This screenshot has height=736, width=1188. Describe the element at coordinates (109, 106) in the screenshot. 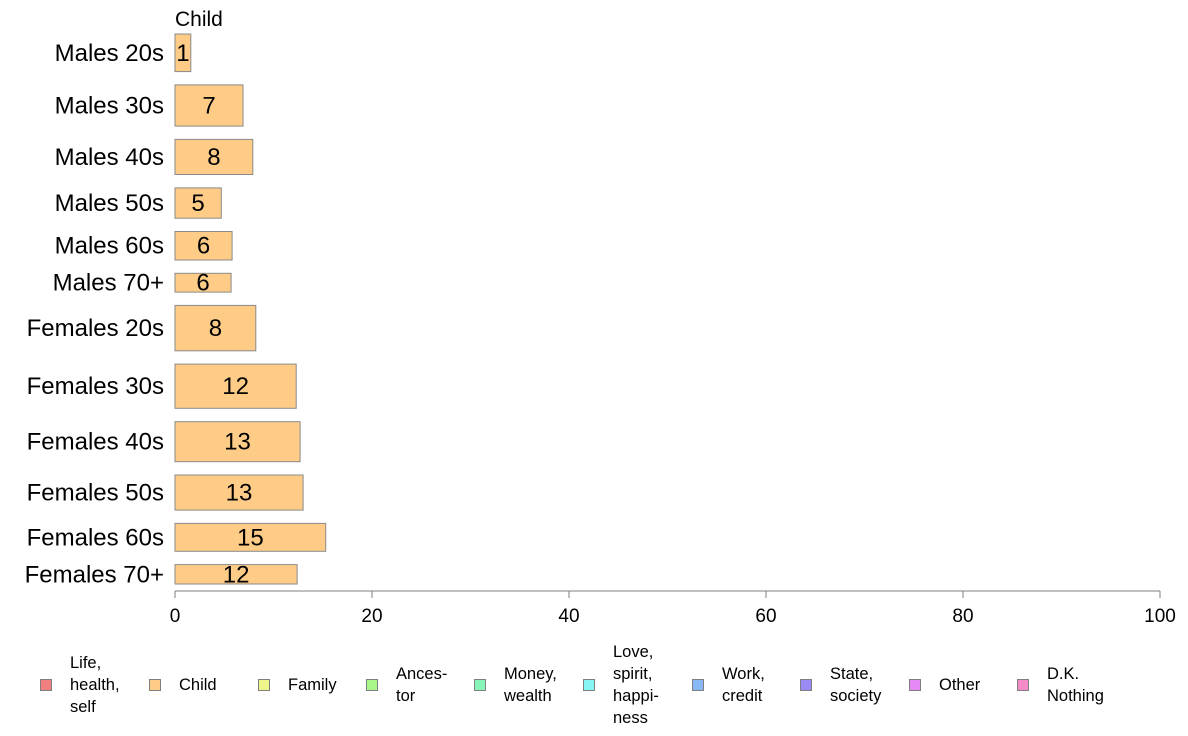

I see `category-label: Males 30s` at that location.